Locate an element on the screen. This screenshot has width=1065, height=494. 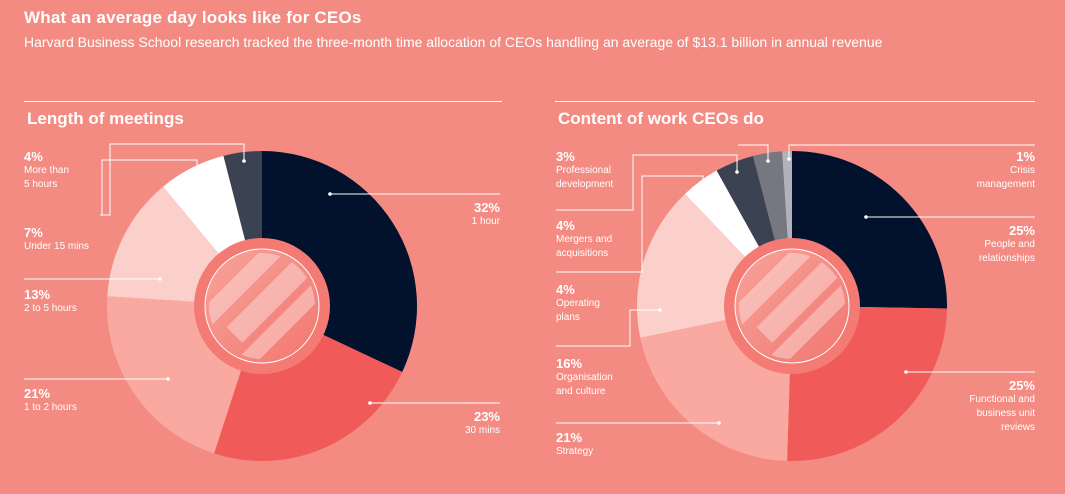
leader-people-dot is located at coordinates (866, 217).